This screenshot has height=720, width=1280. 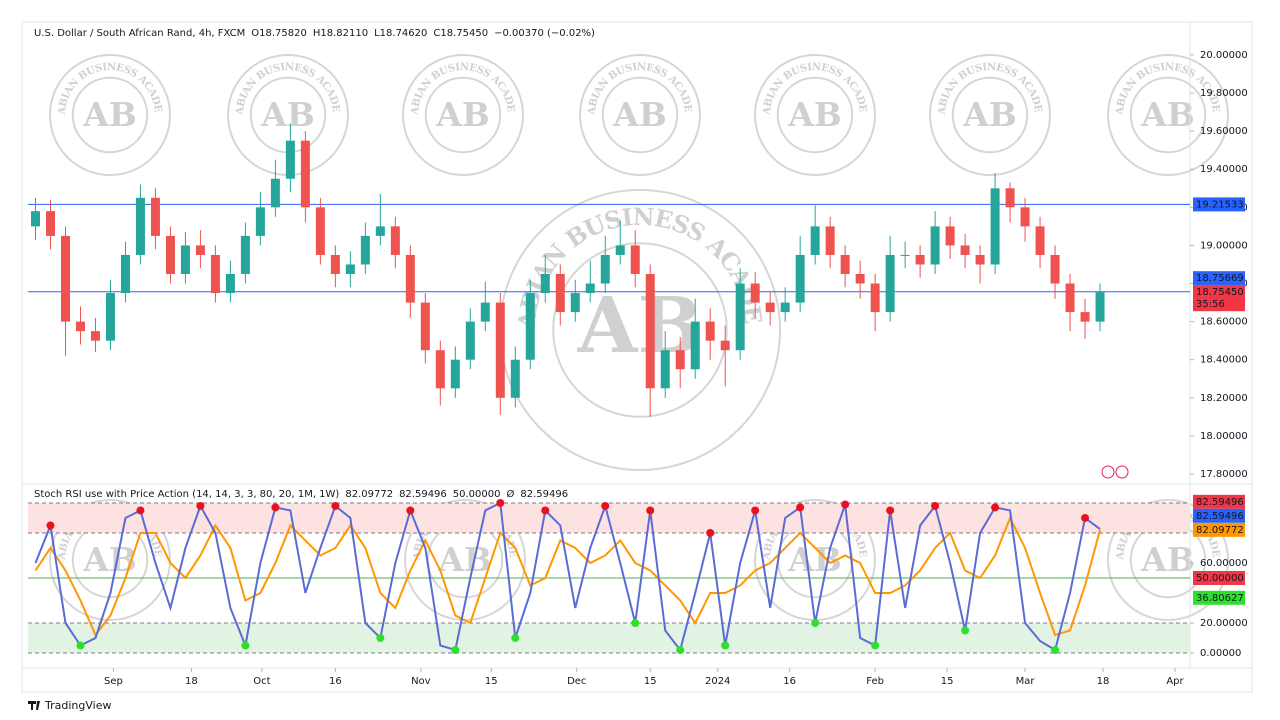 I want to click on ohlc-label: H18.82110, so click(x=340, y=33).